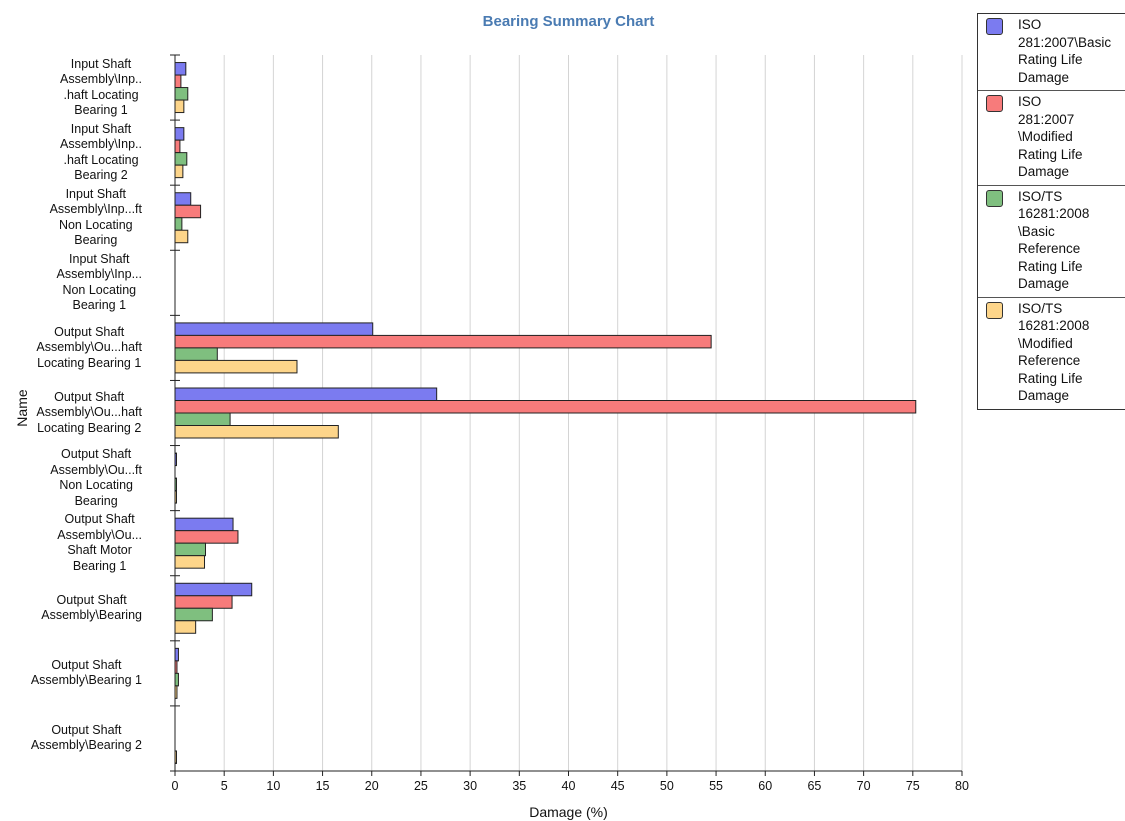  I want to click on category-label: Output Shaft Assembly\Bearing 2, so click(86, 737).